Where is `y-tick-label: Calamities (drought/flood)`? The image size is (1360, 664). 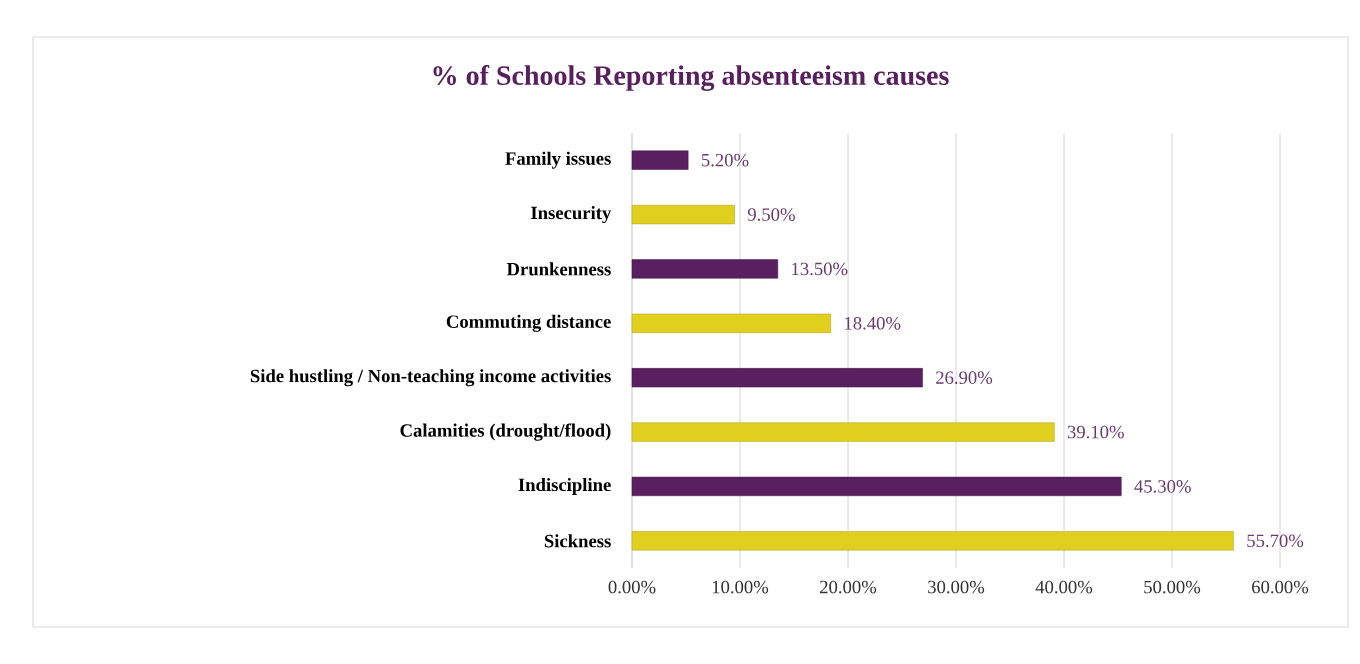
y-tick-label: Calamities (drought/flood) is located at coordinates (505, 432).